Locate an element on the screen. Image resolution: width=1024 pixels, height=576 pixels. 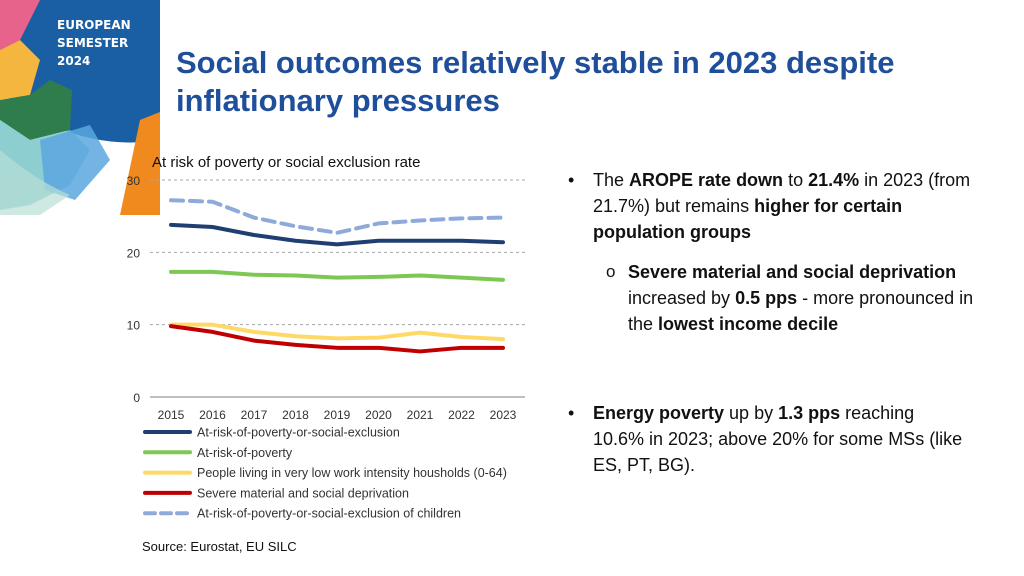
logo-text-3: 2024 is located at coordinates (73, 61).